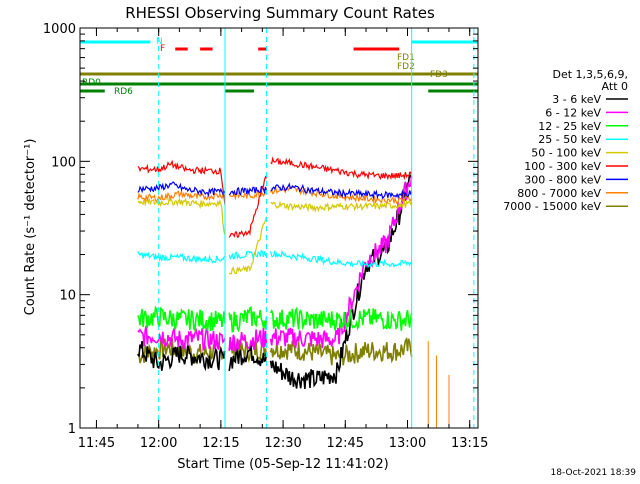  Describe the element at coordinates (562, 179) in the screenshot. I see `legend-label-6: 300 - 800 keV` at that location.